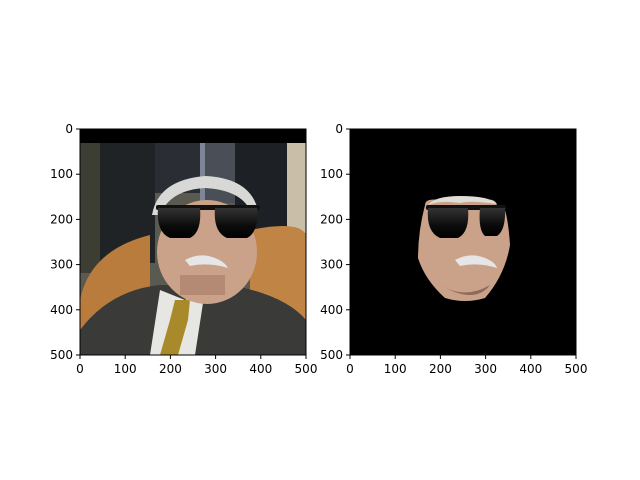 The width and height of the screenshot is (640, 480). I want to click on right-ytick-label: 500, so click(331, 355).